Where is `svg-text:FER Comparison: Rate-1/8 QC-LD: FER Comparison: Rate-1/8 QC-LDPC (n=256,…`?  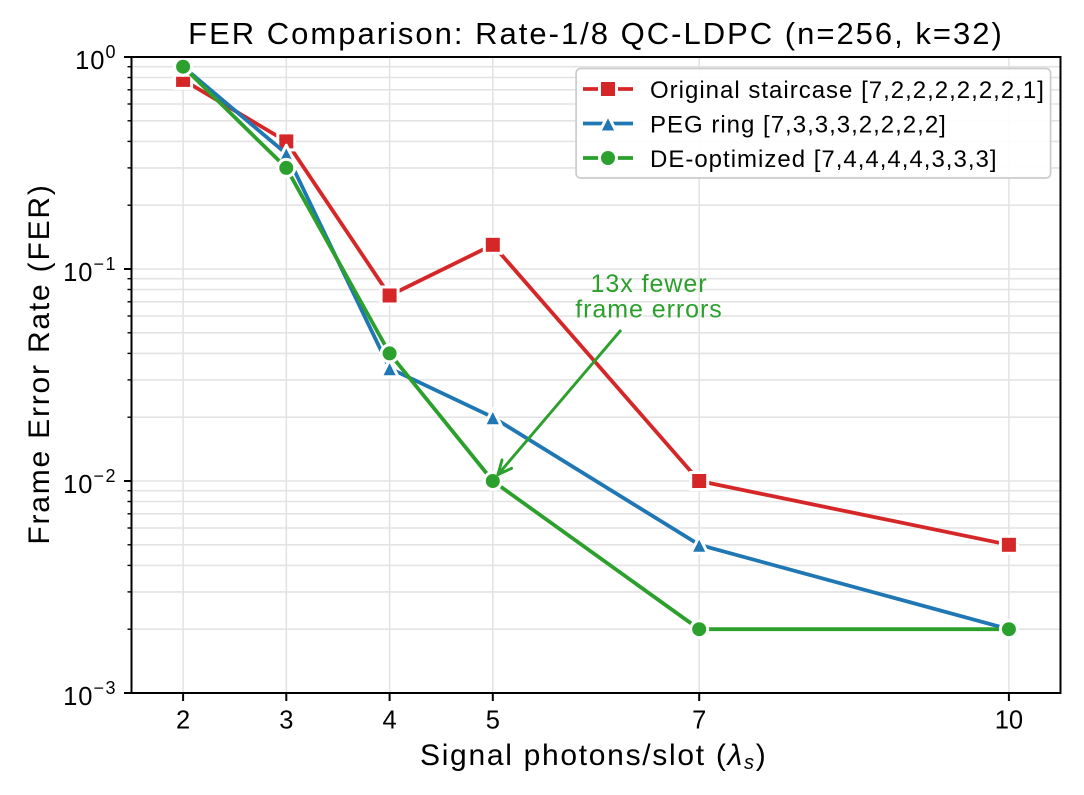
svg-text:FER Comparison: Rate-1/8 QC-LD: FER Comparison: Rate-1/8 QC-LDPC (n=256,… is located at coordinates (596, 33).